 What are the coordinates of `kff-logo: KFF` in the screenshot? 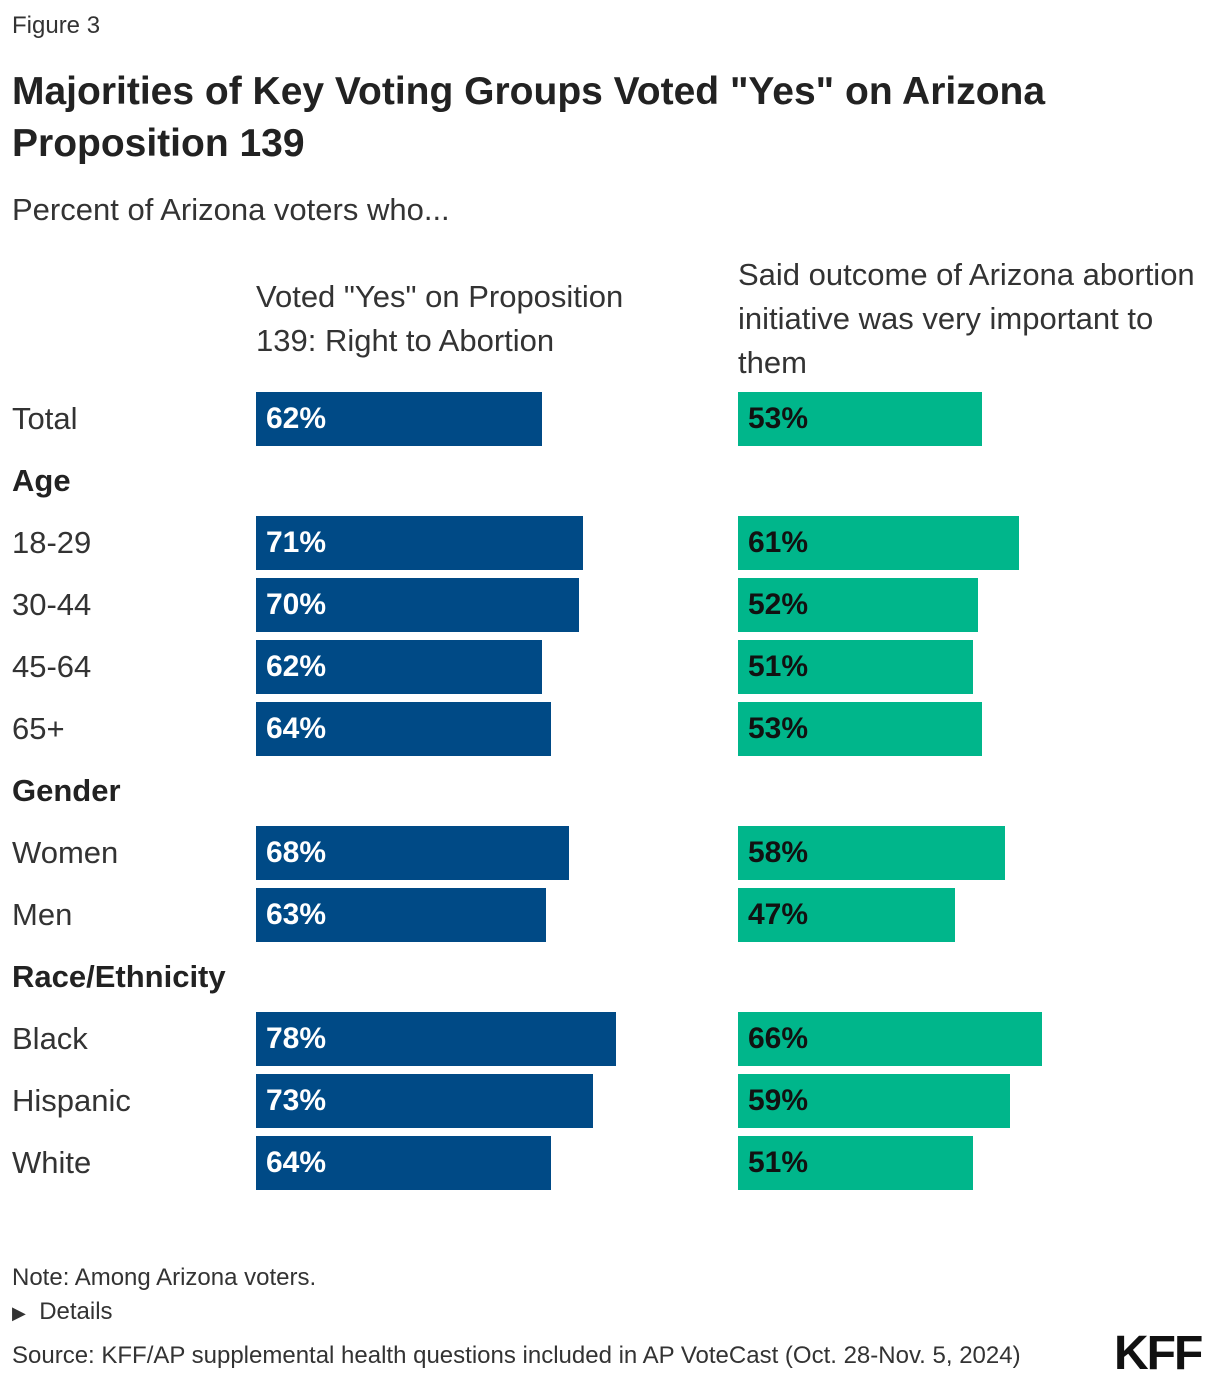 It's located at (1158, 1353).